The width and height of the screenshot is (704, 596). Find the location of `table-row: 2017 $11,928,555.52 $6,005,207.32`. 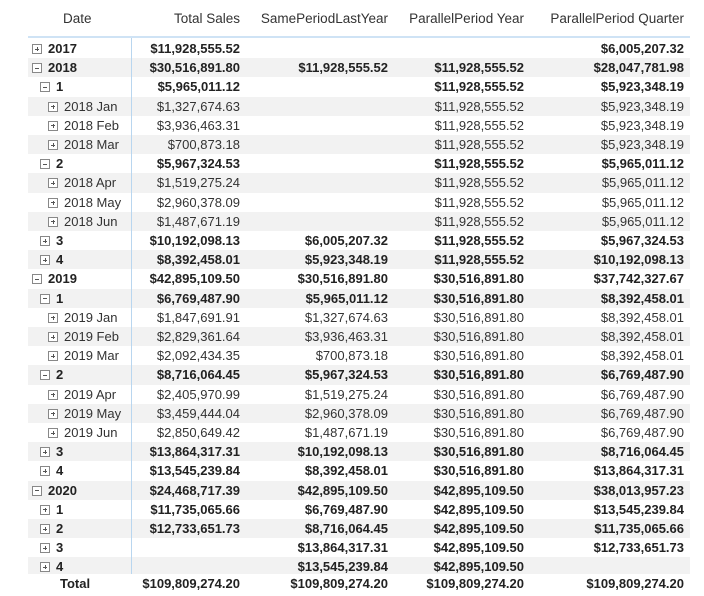

table-row: 2017 $11,928,555.52 $6,005,207.32 is located at coordinates (359, 48).